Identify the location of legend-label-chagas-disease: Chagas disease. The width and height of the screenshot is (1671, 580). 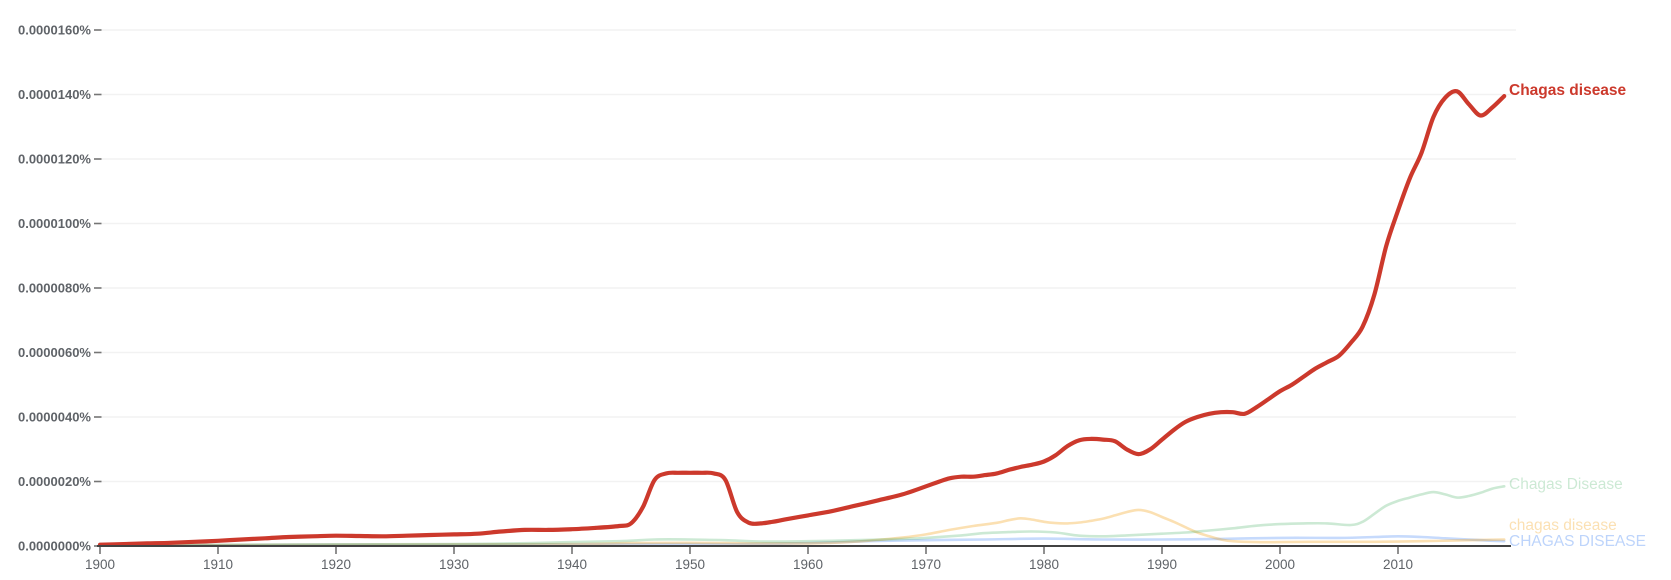
(1568, 90).